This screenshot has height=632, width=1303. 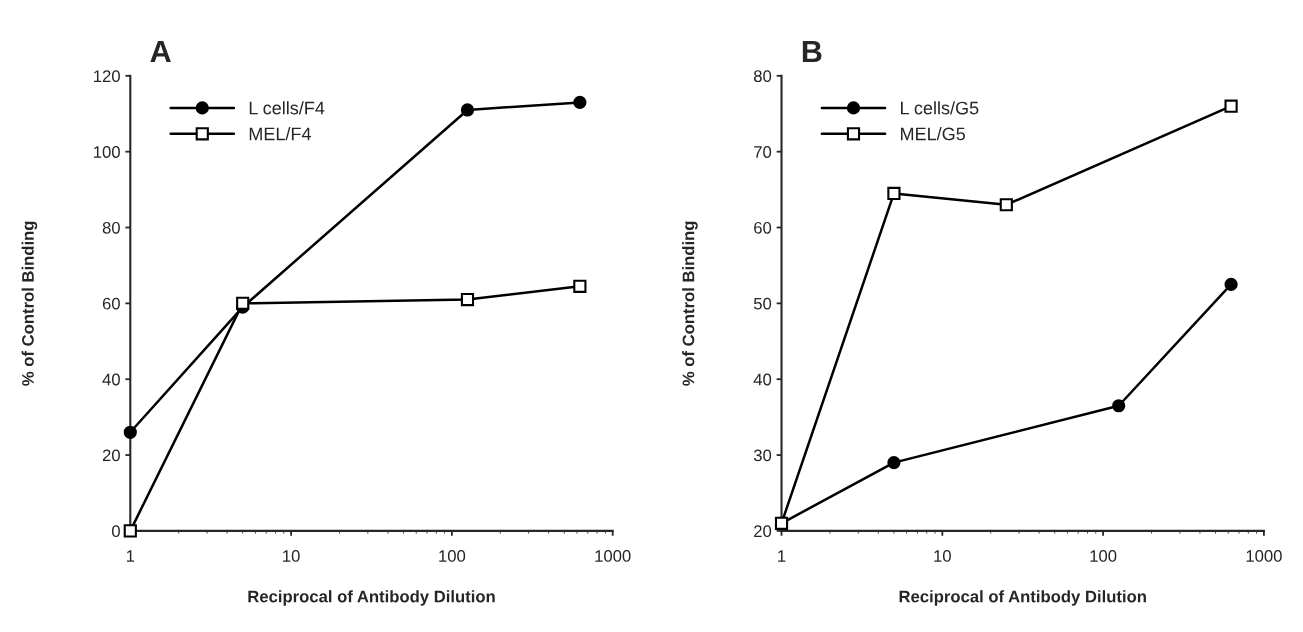 I want to click on y-tick-label: 120, so click(x=107, y=76).